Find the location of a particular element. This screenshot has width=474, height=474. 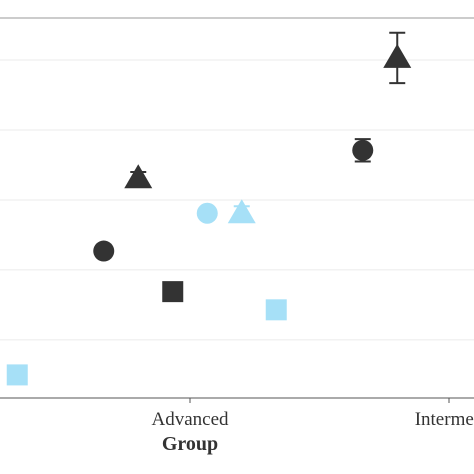

x-axis-label: Group is located at coordinates (190, 444).